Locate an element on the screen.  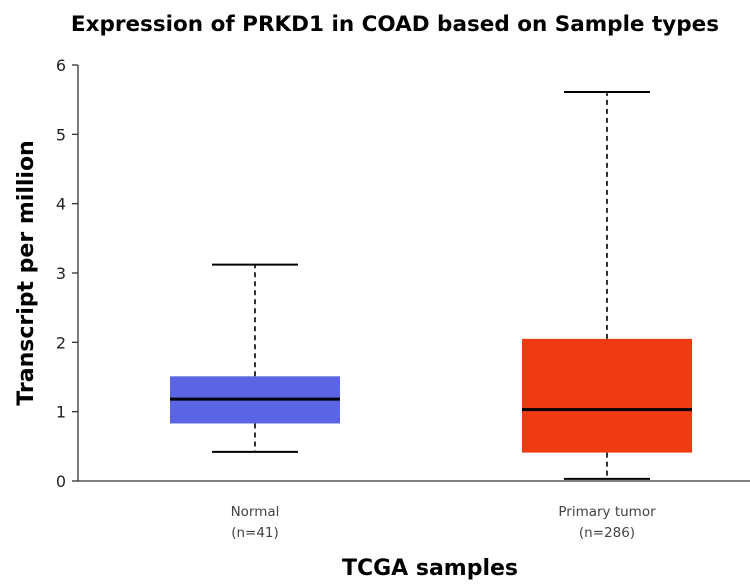
sample-count-label: (n=286) is located at coordinates (607, 533).